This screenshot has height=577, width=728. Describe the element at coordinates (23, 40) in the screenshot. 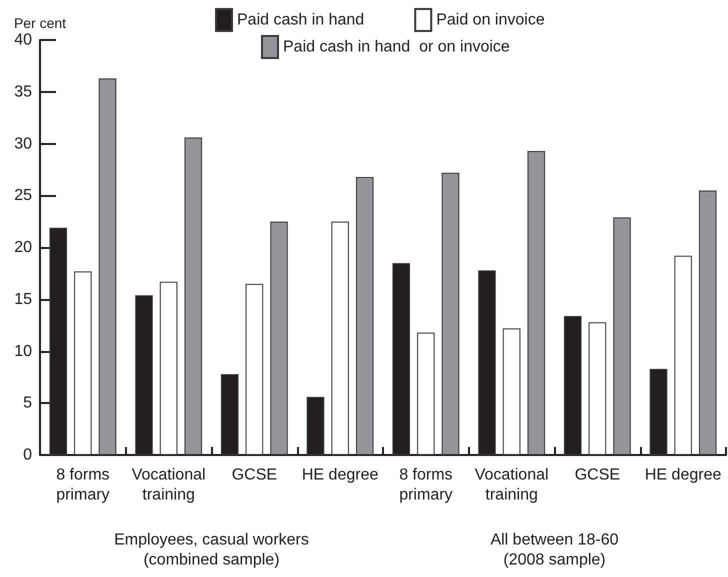

I see `y-tick-label: 40` at that location.